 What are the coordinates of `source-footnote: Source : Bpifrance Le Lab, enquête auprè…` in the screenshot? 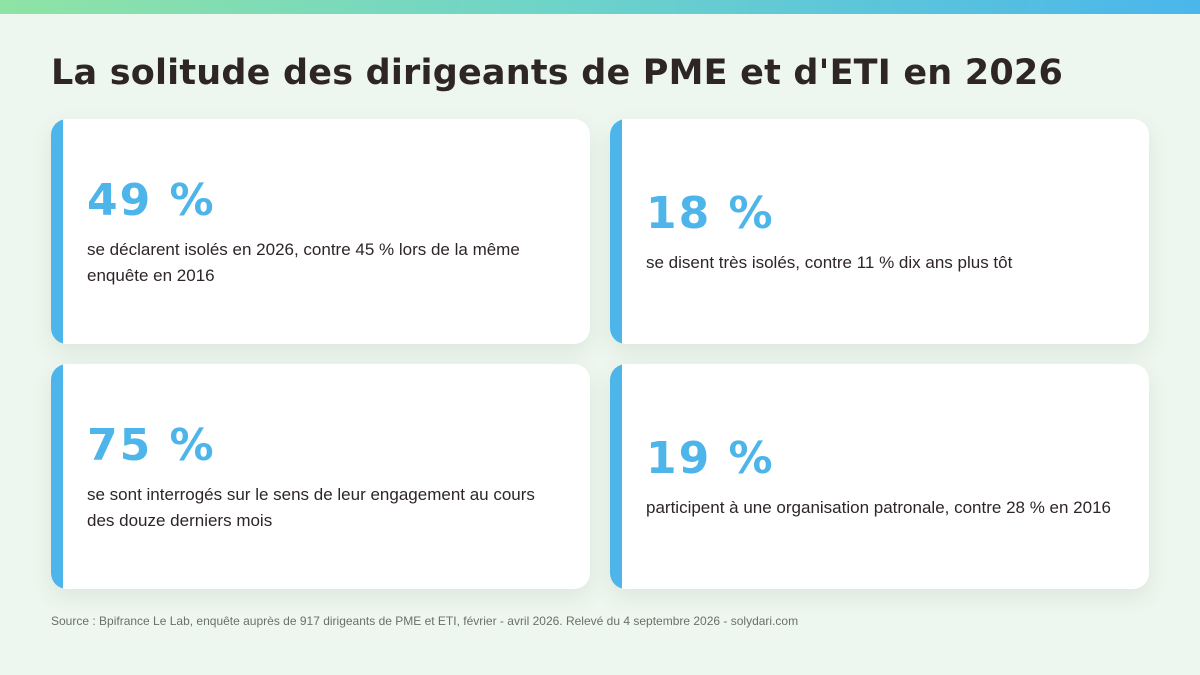 It's located at (425, 621).